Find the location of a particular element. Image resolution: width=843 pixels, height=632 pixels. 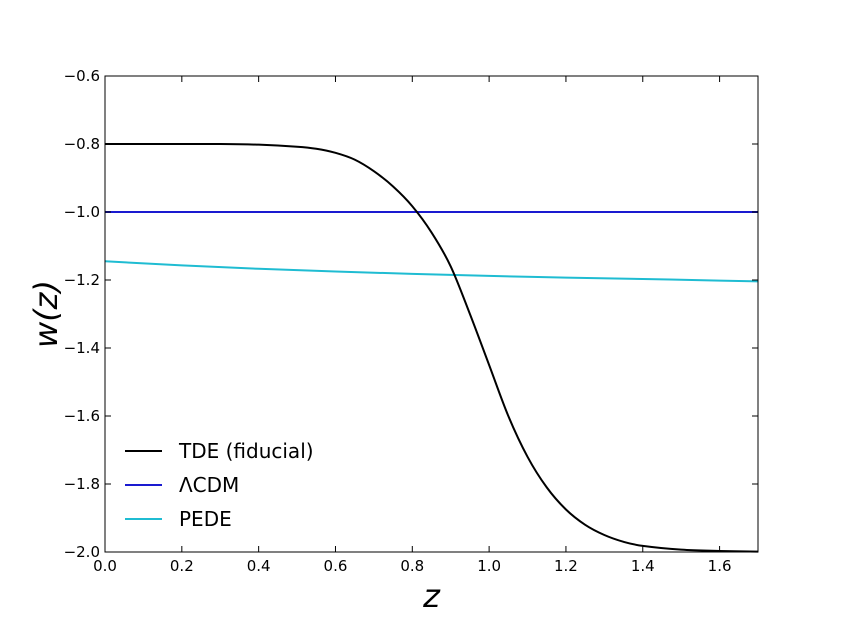

x-axis-label: z is located at coordinates (431, 596).